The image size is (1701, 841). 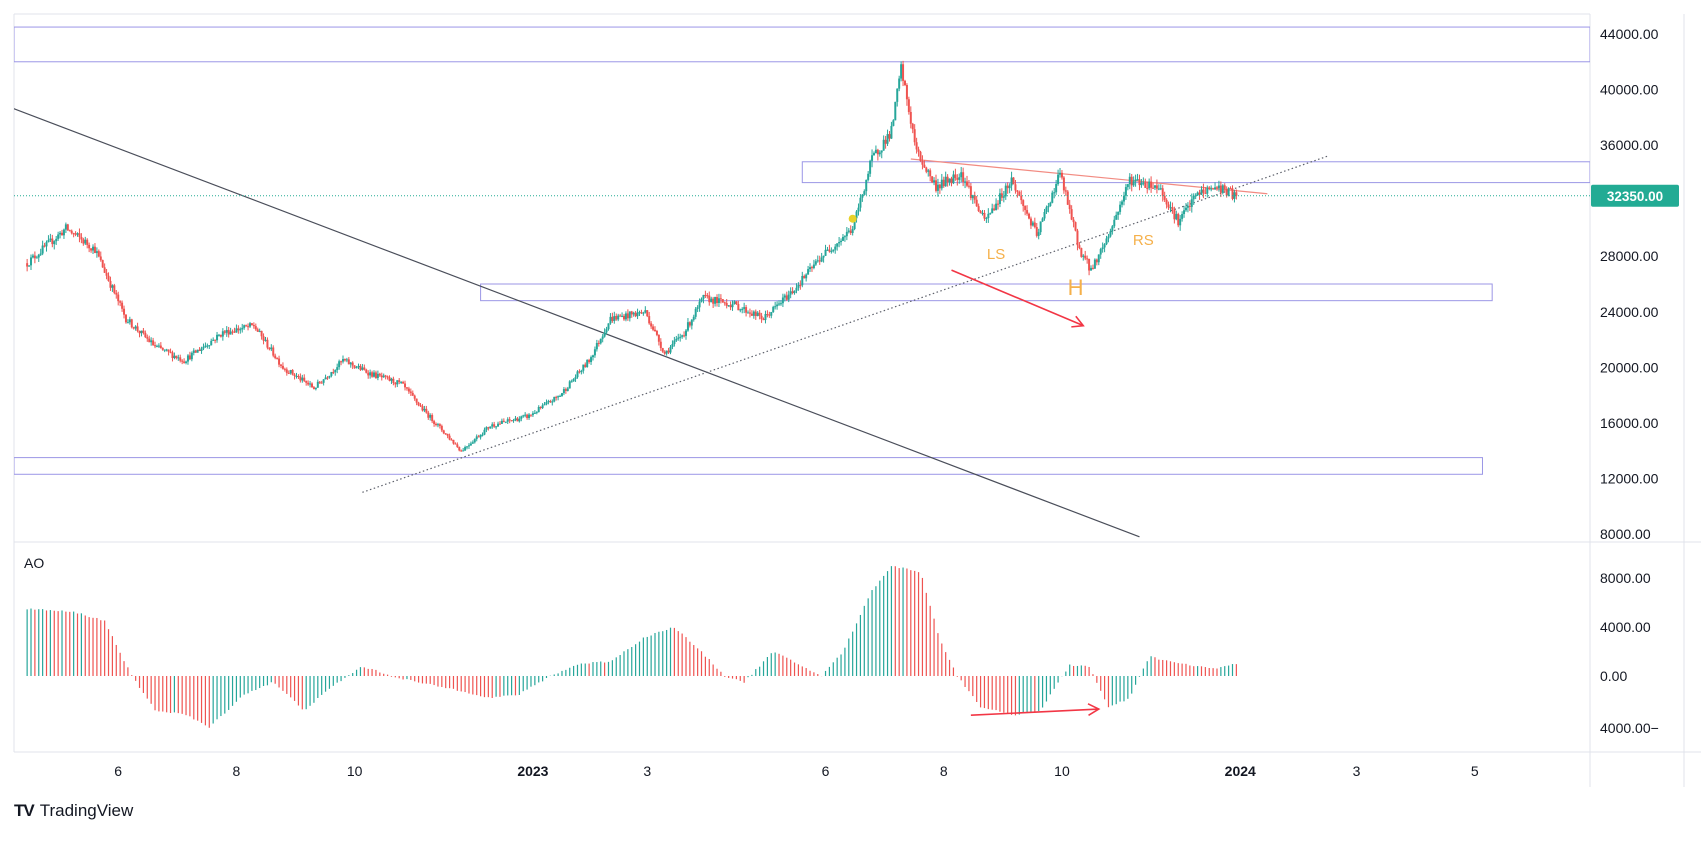 I want to click on pattern-label: H, so click(x=1076, y=287).